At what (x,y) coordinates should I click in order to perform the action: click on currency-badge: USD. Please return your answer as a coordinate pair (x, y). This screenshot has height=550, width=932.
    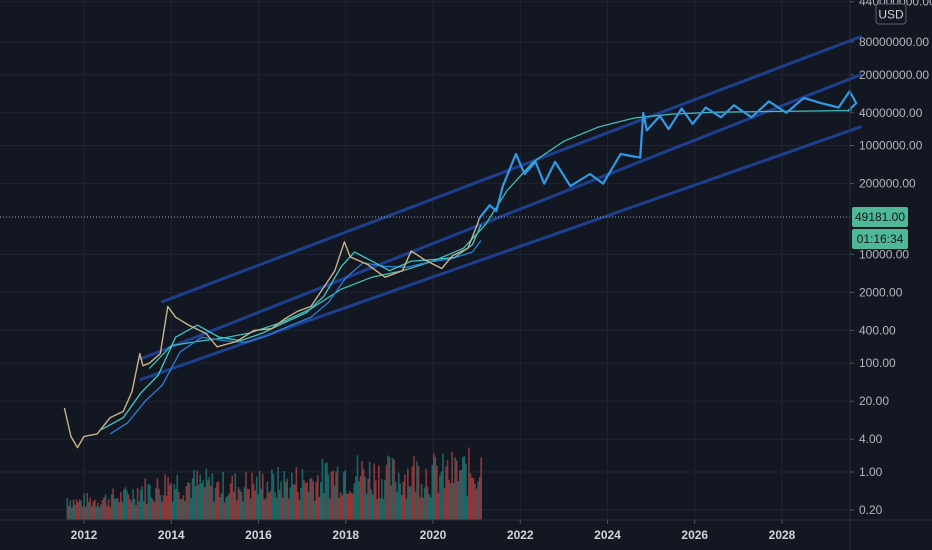
    Looking at the image, I should click on (891, 14).